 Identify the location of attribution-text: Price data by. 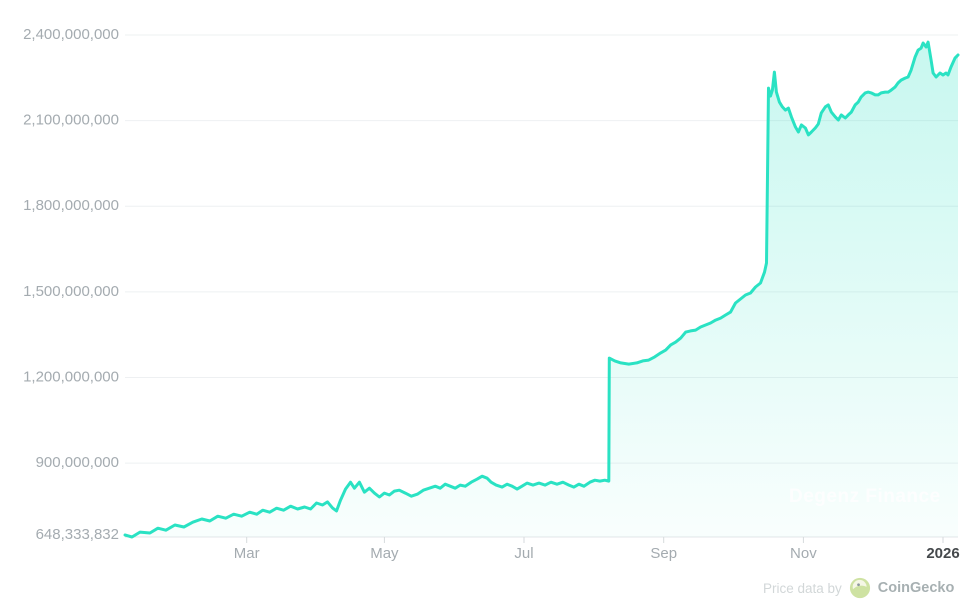
(802, 588).